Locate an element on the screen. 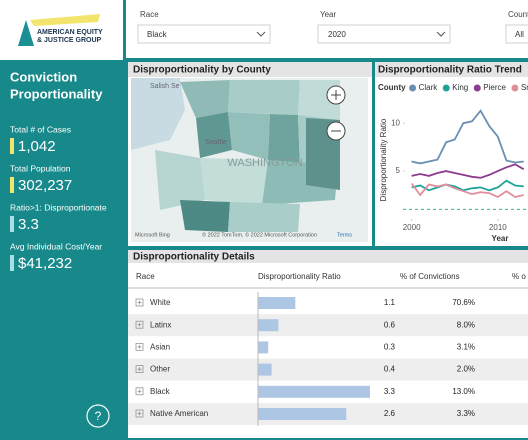  convictions-cell: 3.1% is located at coordinates (466, 347).